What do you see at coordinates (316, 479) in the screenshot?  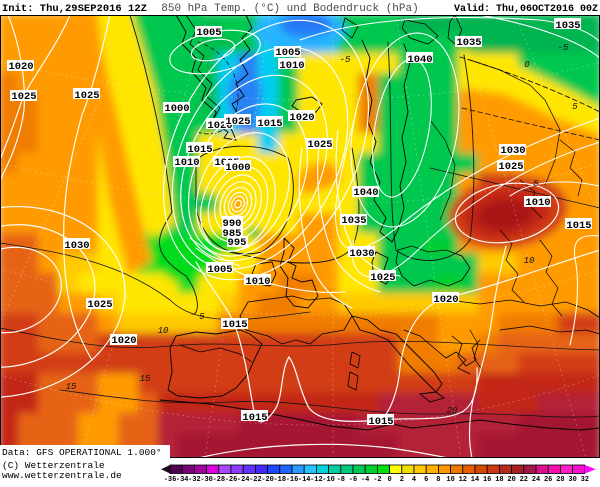 I see `svg-text: -12` at bounding box center [316, 479].